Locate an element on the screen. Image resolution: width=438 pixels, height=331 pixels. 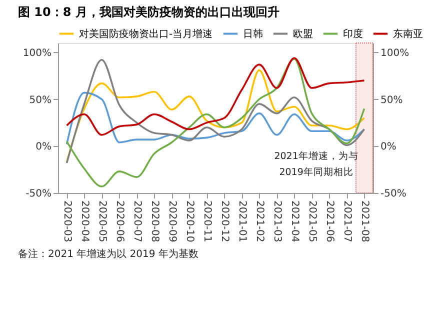
chart-title: 图 10：8 月，我国对美防疫物资的出口出现回升 is located at coordinates (149, 12).